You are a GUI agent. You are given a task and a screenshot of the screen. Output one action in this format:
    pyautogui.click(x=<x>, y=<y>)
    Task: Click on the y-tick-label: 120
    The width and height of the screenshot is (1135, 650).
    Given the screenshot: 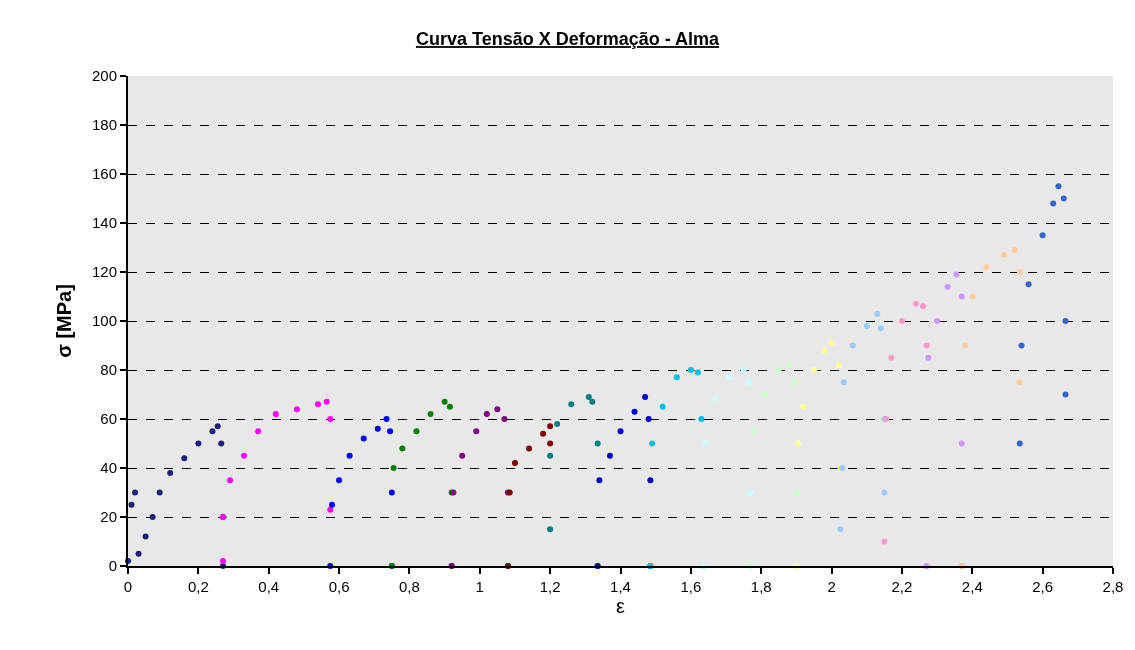 What is the action you would take?
    pyautogui.click(x=104, y=272)
    